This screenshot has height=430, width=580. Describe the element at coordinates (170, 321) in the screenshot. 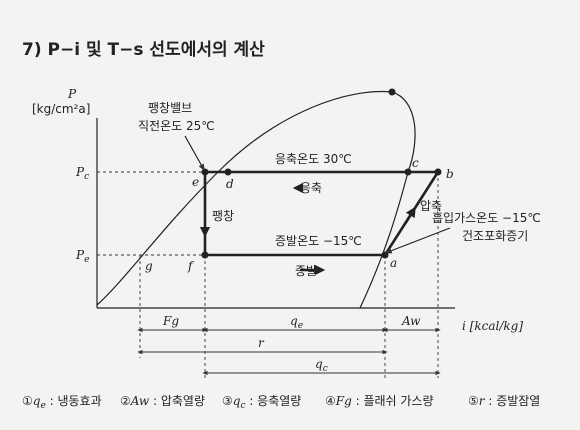

I see `dim-label: Fg` at that location.